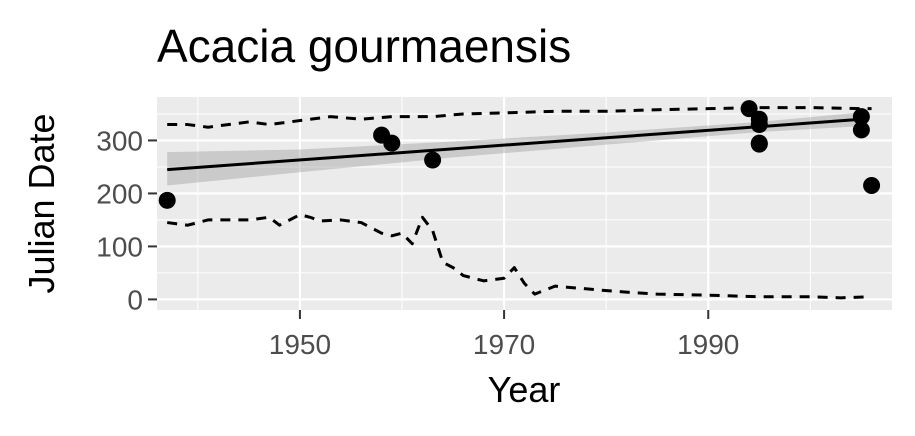  I want to click on y-tick-label: 200, so click(119, 193).